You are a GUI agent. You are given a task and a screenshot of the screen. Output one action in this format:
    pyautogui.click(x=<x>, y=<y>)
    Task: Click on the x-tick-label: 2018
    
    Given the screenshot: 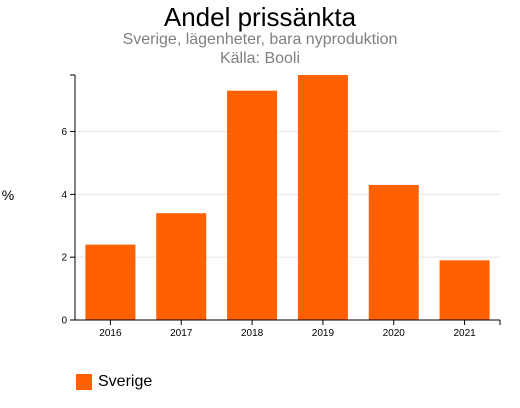 What is the action you would take?
    pyautogui.click(x=252, y=333)
    